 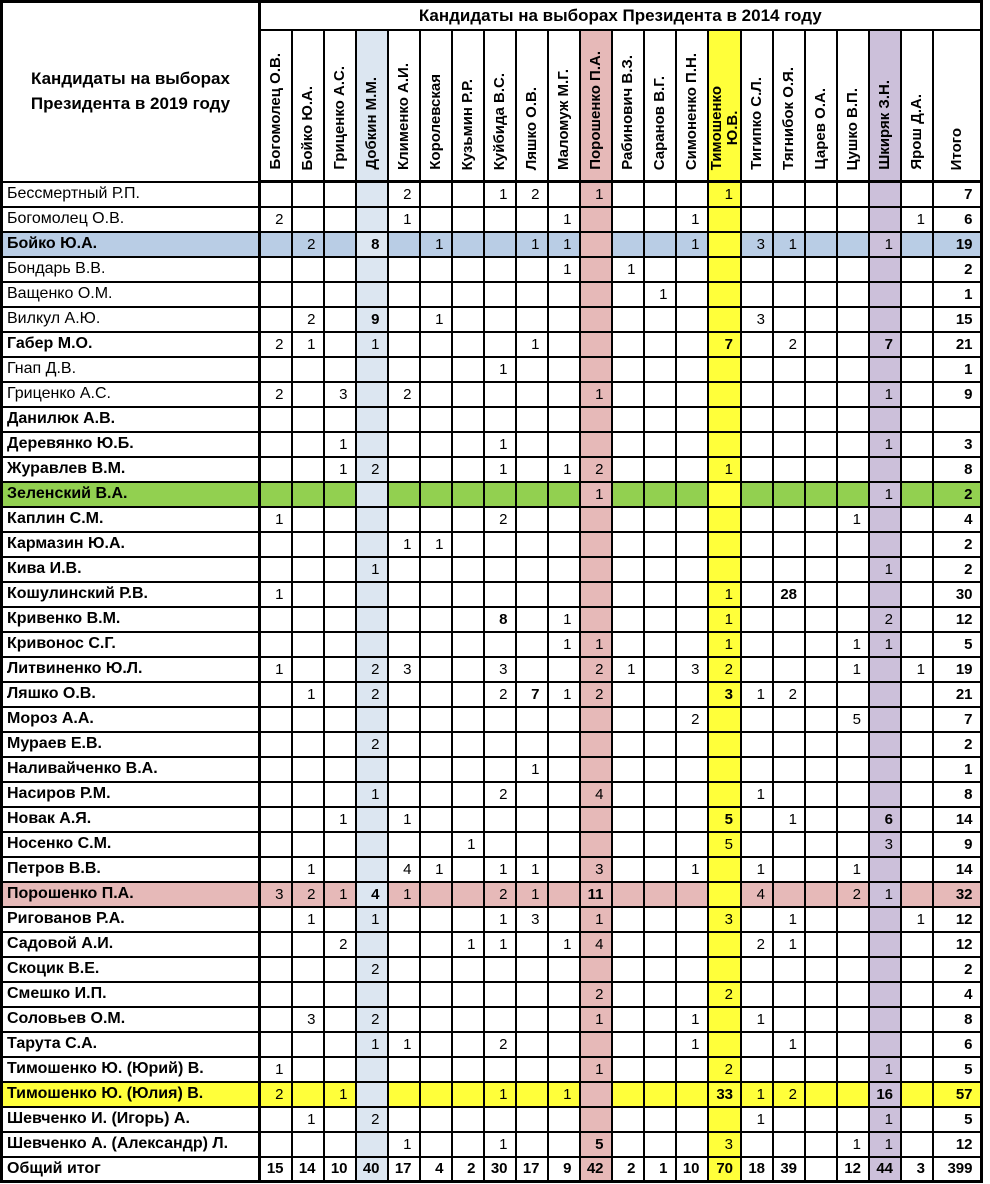 What do you see at coordinates (491, 1094) in the screenshot?
I see `table-row: Тимошенко Ю. (Юлия) В. 2 1 1 1 33 1 2 16 57` at bounding box center [491, 1094].